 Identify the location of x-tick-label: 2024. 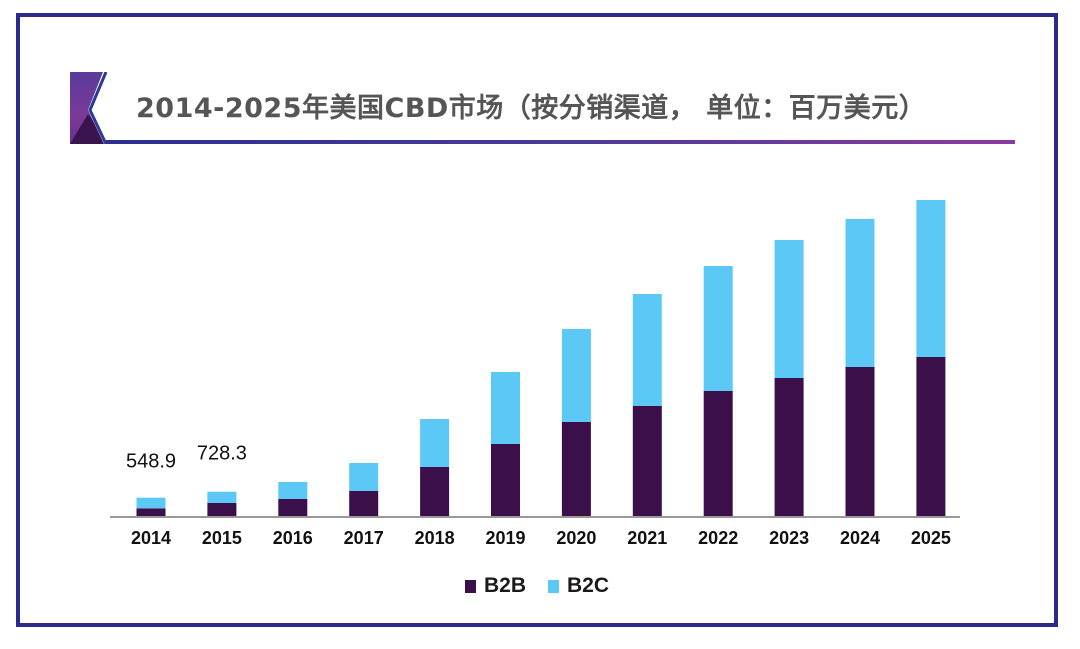
(860, 538).